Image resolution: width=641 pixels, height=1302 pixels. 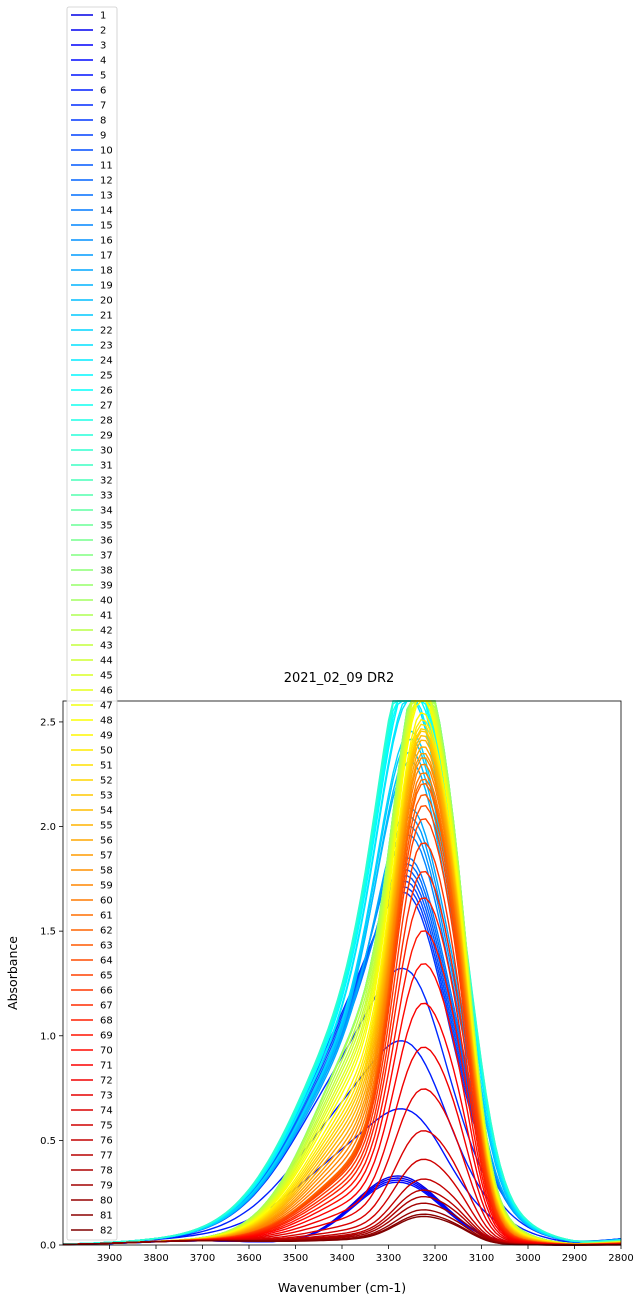 I want to click on legend-label-20: 20, so click(x=106, y=301).